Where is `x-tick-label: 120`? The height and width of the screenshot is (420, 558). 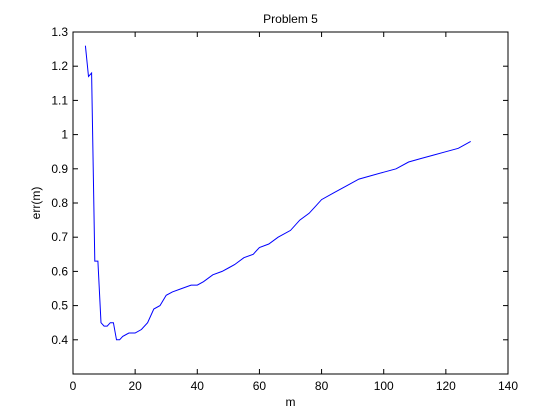 x-tick-label: 120 is located at coordinates (446, 386).